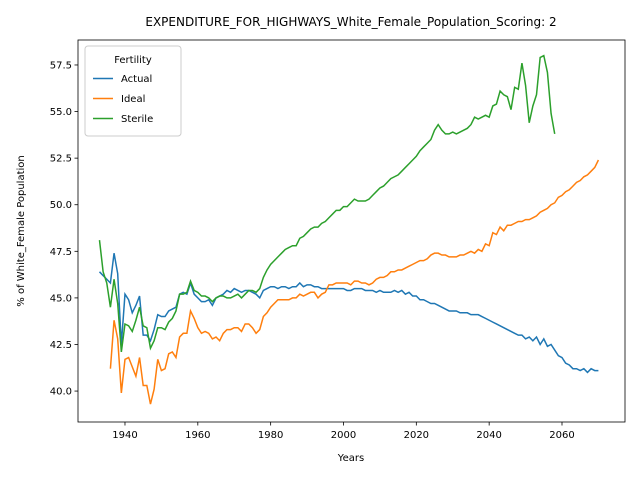  Describe the element at coordinates (416, 435) in the screenshot. I see `x-tick-label: 2020` at that location.